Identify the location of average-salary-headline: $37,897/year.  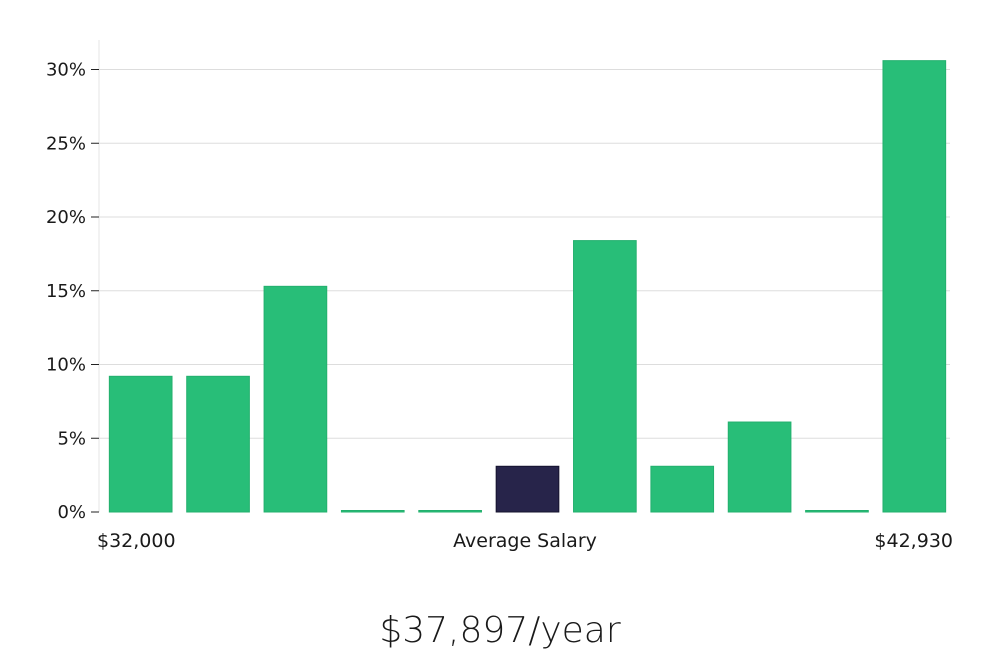
(500, 630).